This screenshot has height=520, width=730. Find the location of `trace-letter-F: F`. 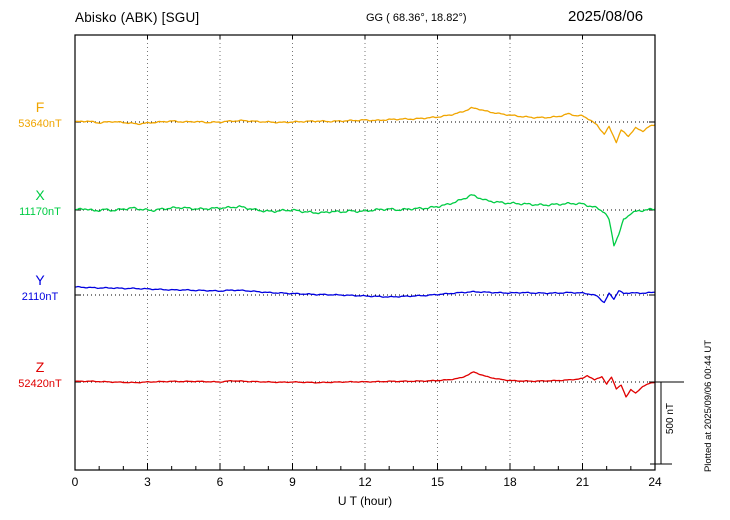

trace-letter-F: F is located at coordinates (40, 107).